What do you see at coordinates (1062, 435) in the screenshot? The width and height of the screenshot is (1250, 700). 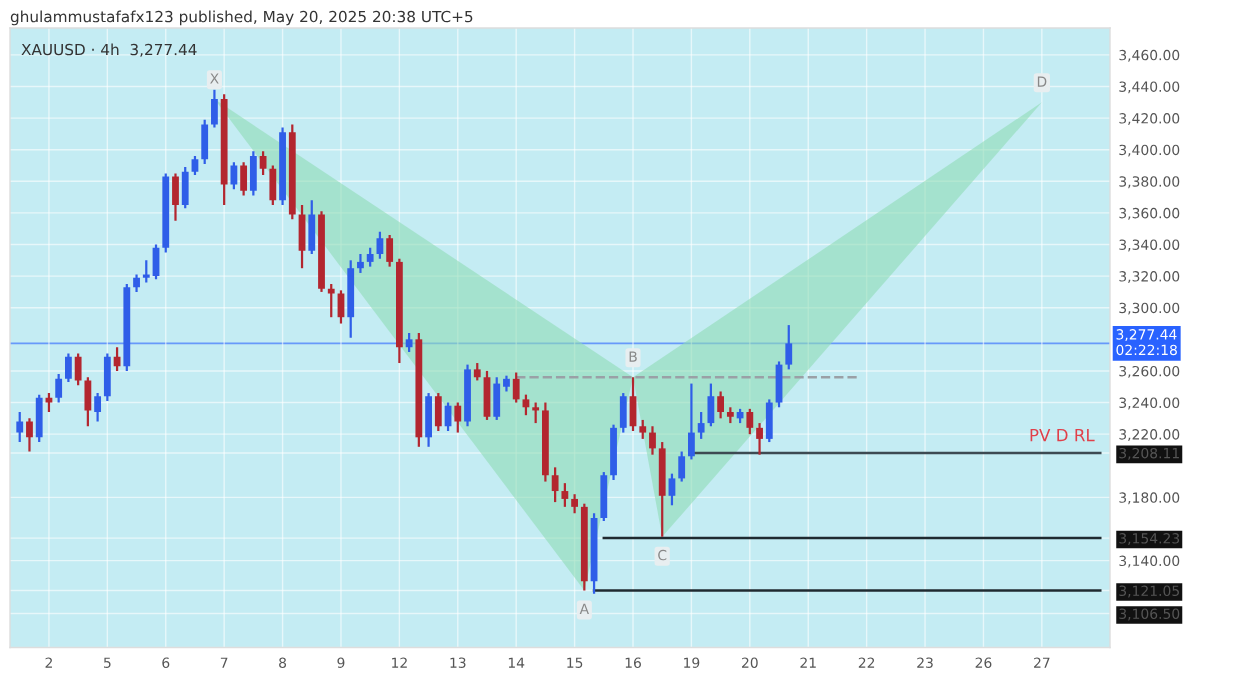 I see `data-label: PV D RL` at bounding box center [1062, 435].